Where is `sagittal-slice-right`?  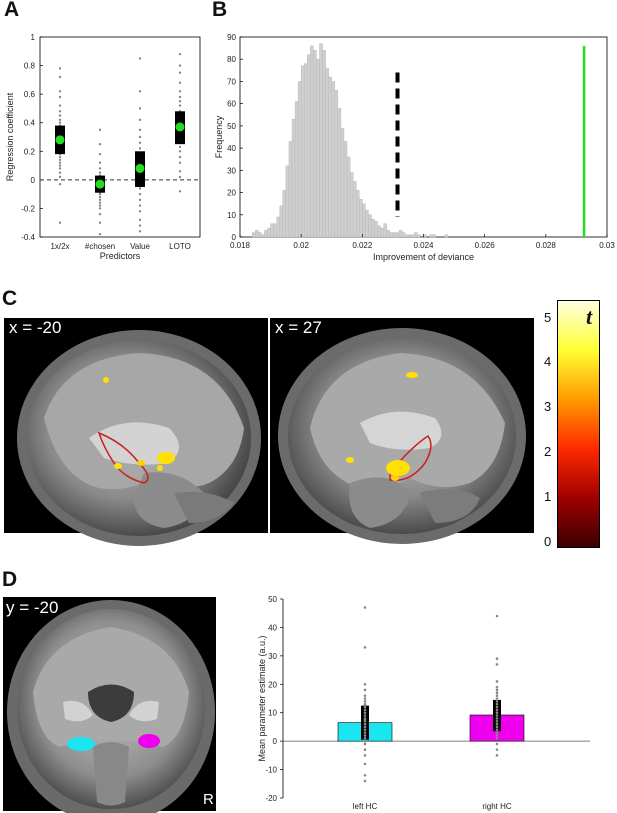 sagittal-slice-right is located at coordinates (402, 431).